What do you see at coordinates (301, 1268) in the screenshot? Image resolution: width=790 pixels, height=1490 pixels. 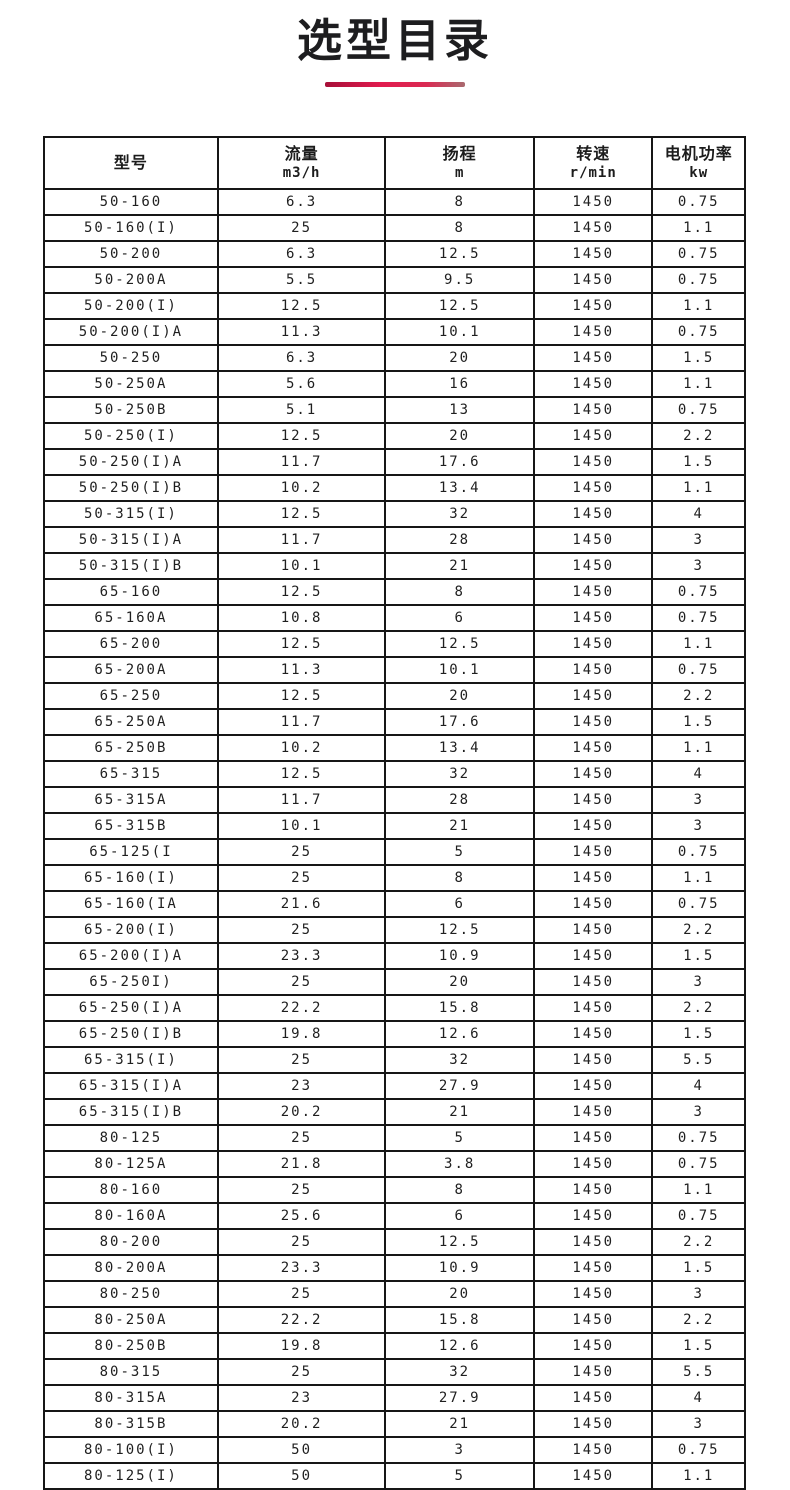 I see `cell-flow: 23.3` at bounding box center [301, 1268].